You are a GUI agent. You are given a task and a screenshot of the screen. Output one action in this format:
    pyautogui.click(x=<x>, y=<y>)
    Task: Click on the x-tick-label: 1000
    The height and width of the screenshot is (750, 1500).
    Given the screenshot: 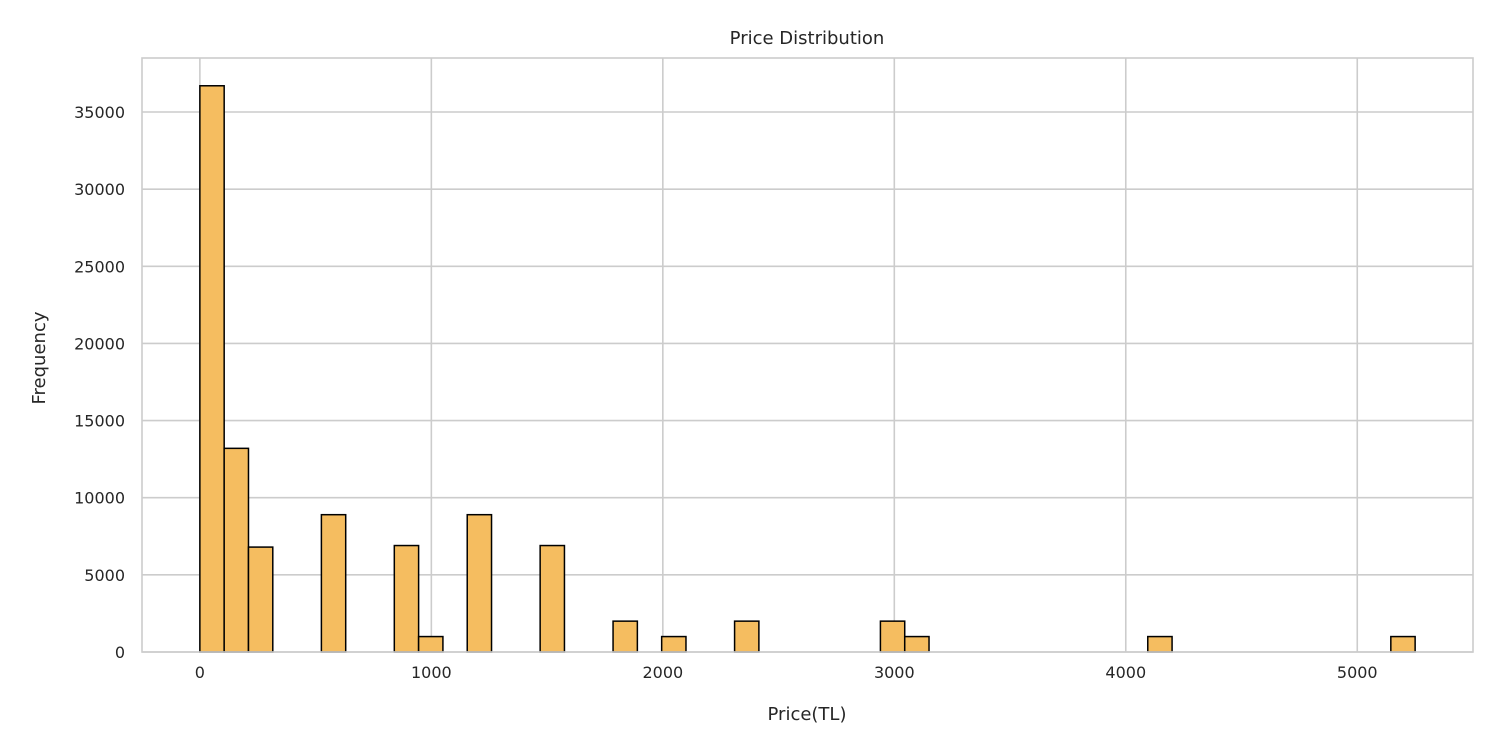 What is the action you would take?
    pyautogui.click(x=431, y=672)
    